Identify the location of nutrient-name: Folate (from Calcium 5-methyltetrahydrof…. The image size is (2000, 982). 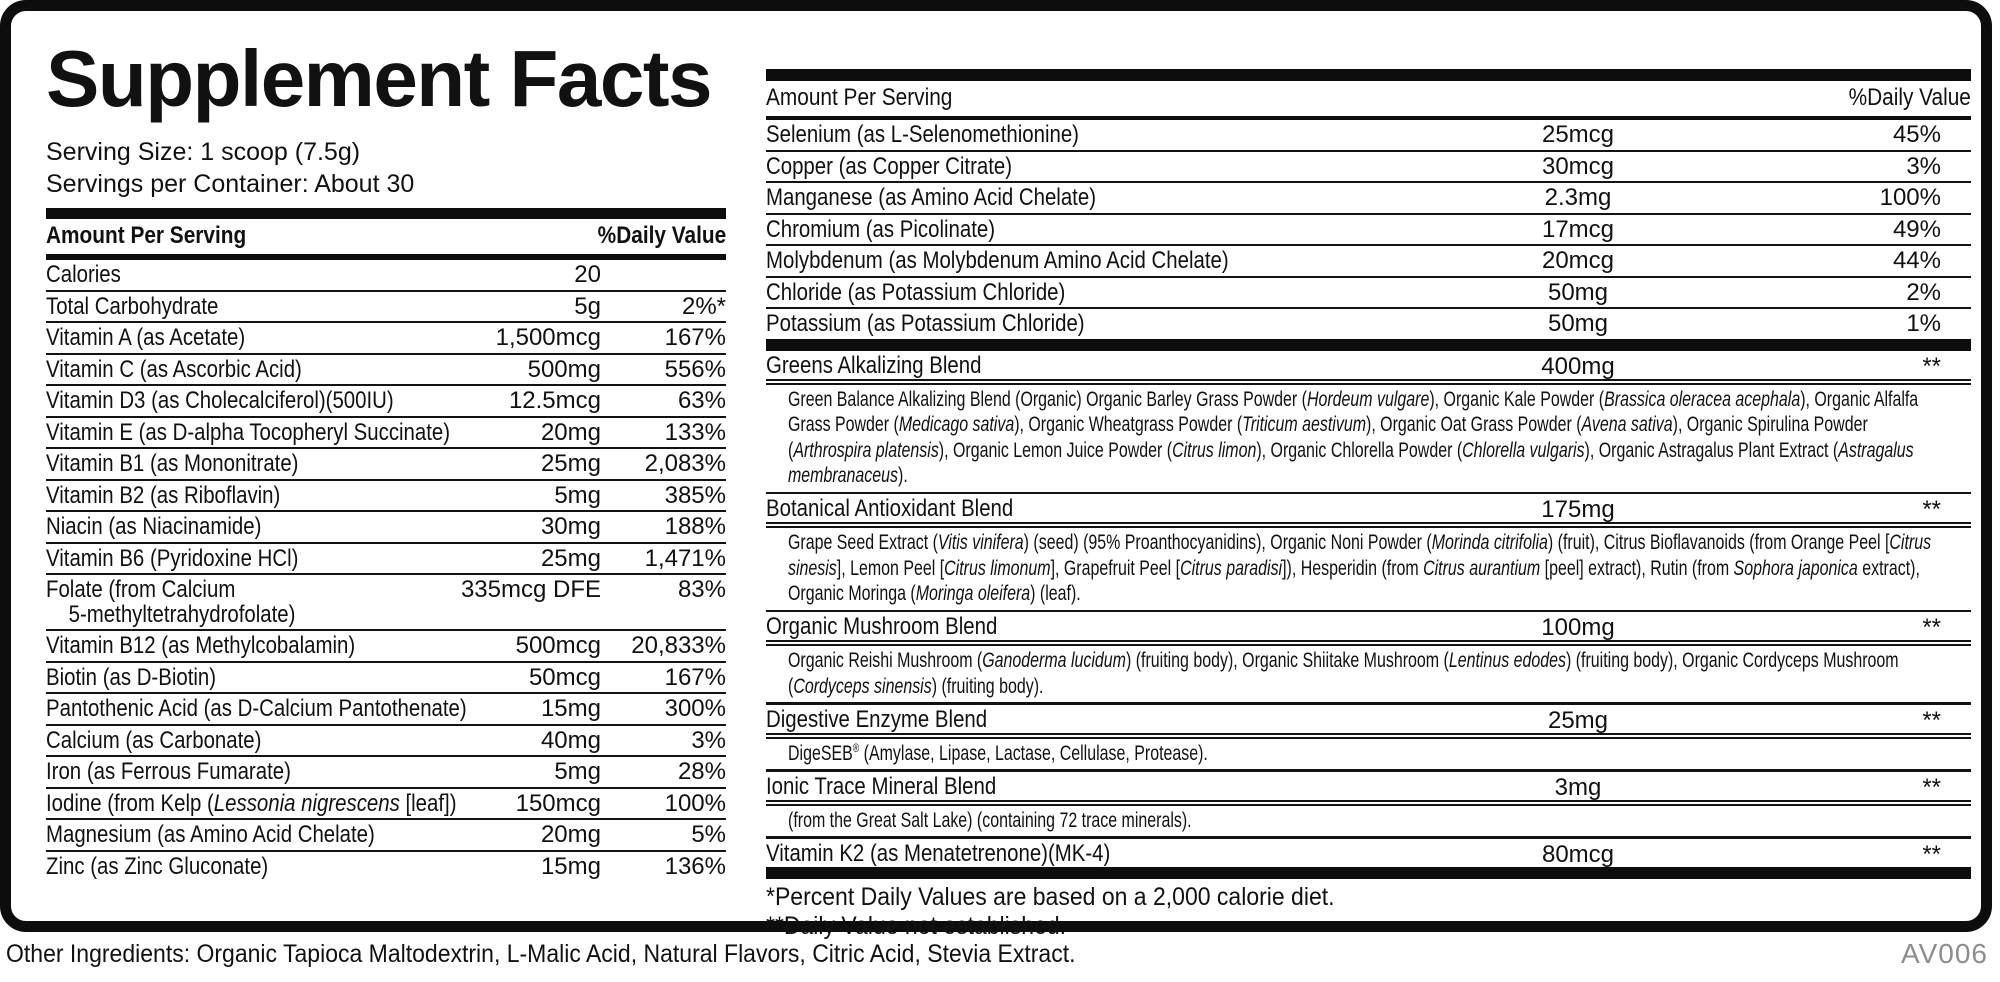
(171, 602).